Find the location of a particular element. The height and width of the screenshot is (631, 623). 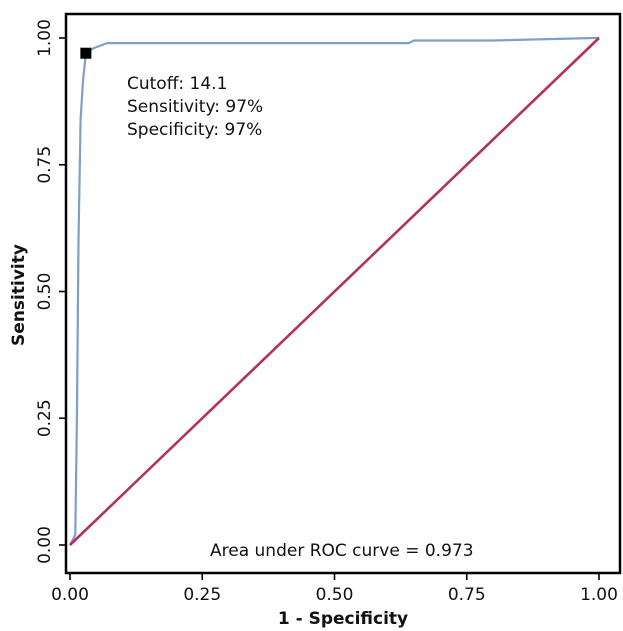

x-tick-label: 0.50 is located at coordinates (335, 595).